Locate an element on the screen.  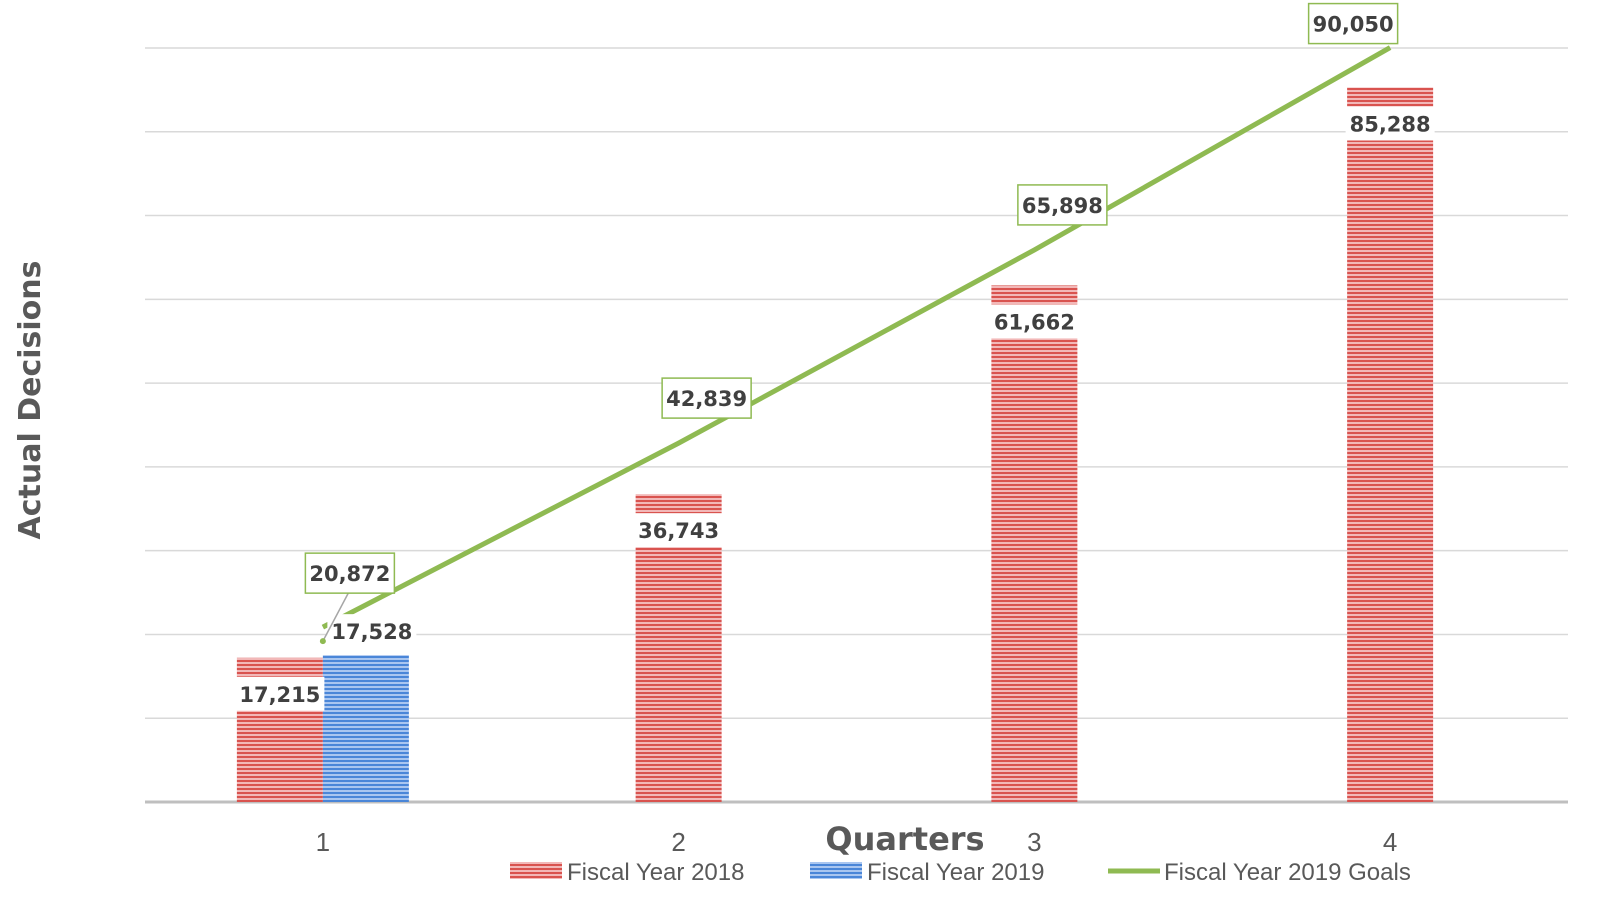
data-label-fy2018-q1: 17,215 is located at coordinates (279, 695).